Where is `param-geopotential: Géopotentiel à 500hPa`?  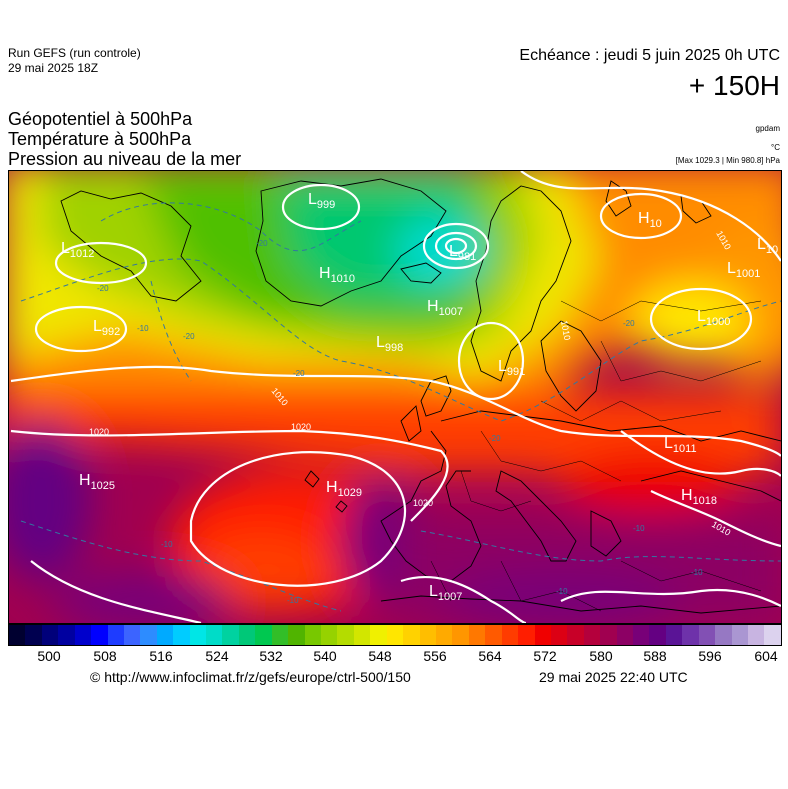
param-geopotential: Géopotentiel à 500hPa is located at coordinates (100, 119).